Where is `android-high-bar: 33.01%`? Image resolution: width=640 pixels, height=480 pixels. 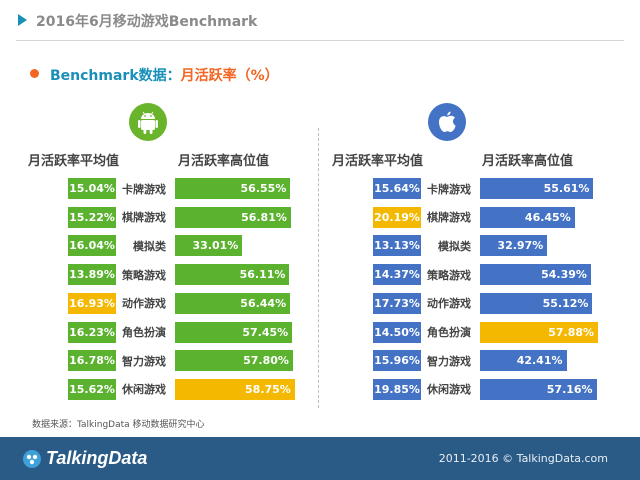 android-high-bar: 33.01% is located at coordinates (209, 246).